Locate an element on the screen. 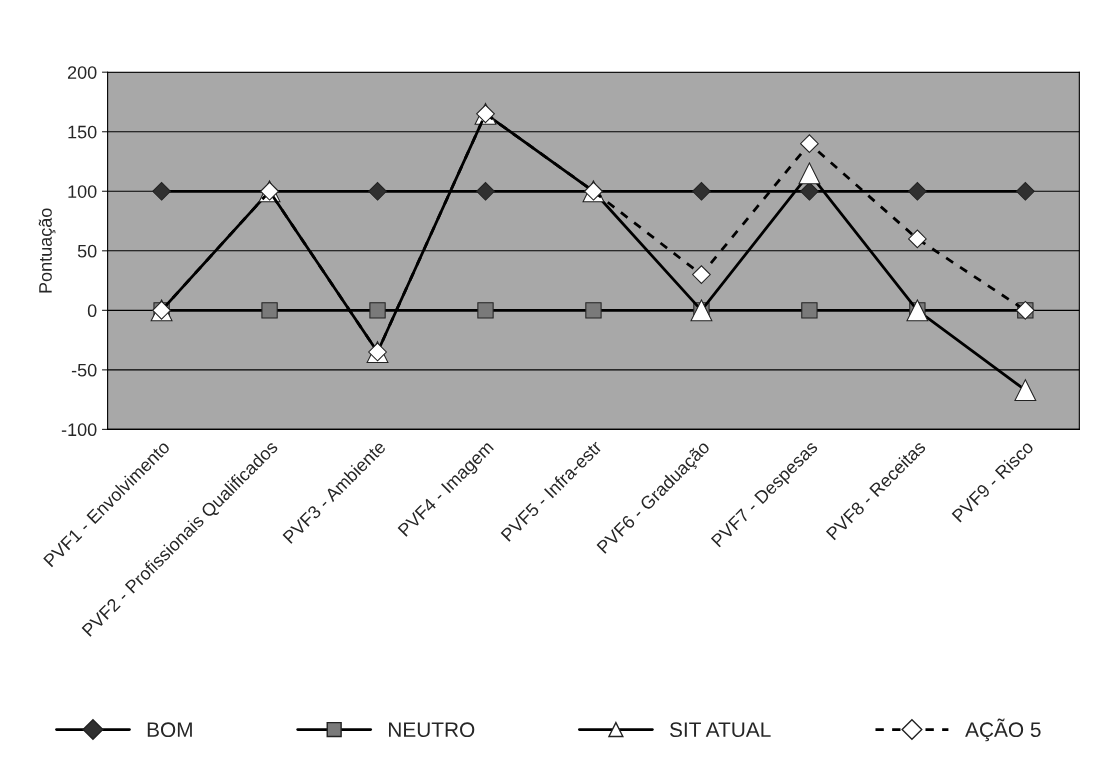 The height and width of the screenshot is (760, 1098). y-tick-label: 0 is located at coordinates (92, 311).